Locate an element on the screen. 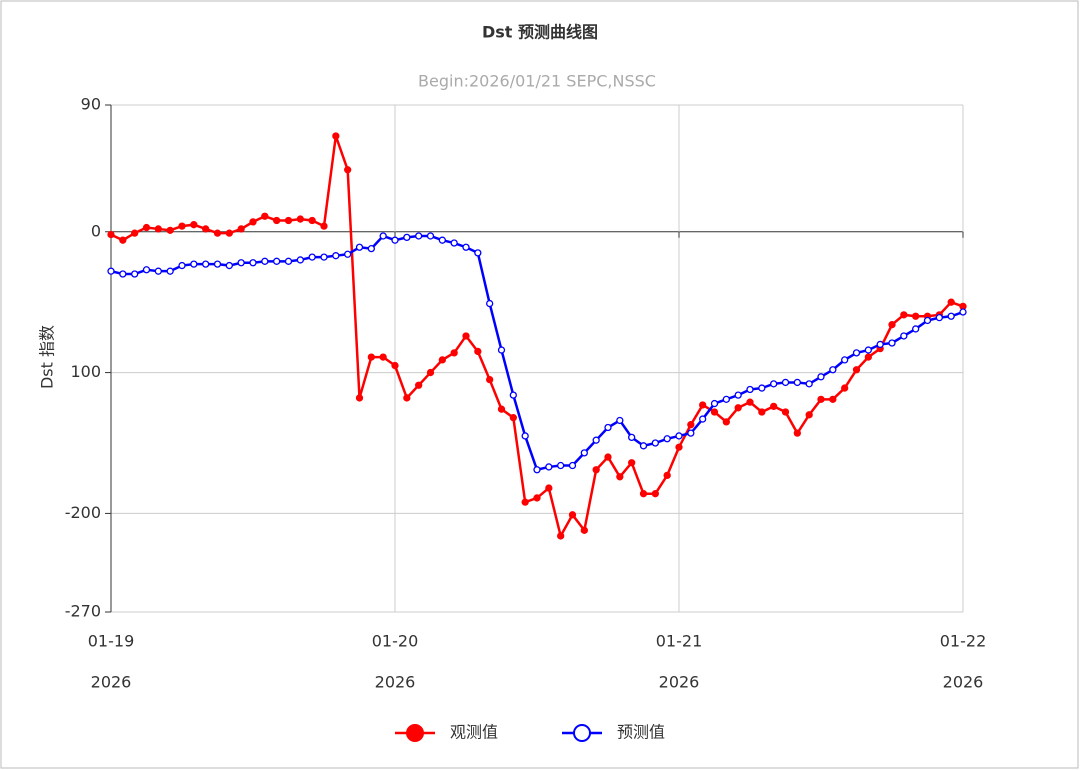 The width and height of the screenshot is (1080, 770). chart-title: Dst 预测曲线图 is located at coordinates (540, 32).